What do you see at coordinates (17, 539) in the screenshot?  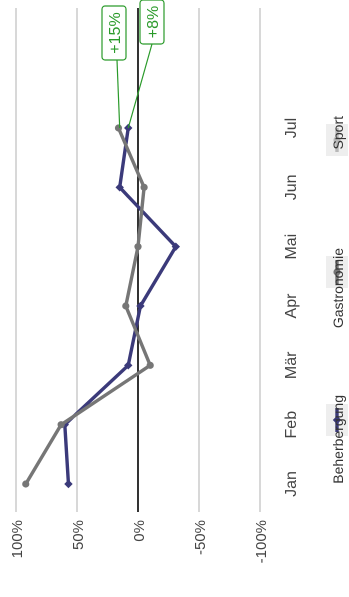 I see `y-tick-label: 100%` at bounding box center [17, 539].